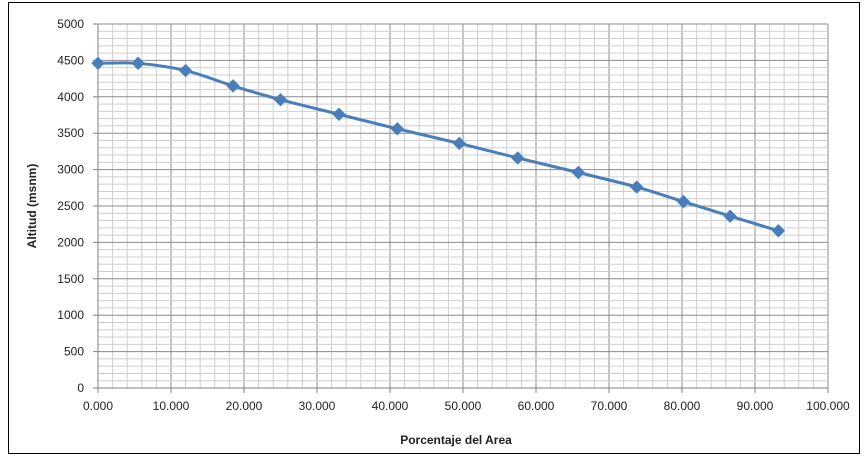 The image size is (868, 461). I want to click on y-tick-label: 2500, so click(70, 206).